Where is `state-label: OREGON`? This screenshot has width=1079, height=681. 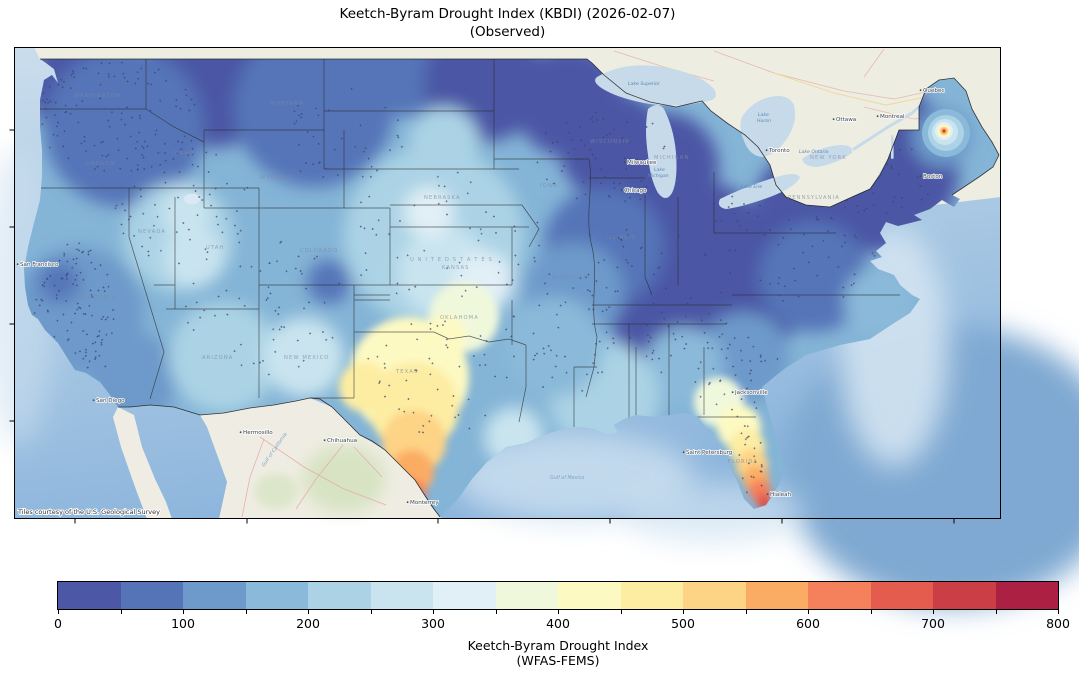 state-label: OREGON is located at coordinates (101, 164).